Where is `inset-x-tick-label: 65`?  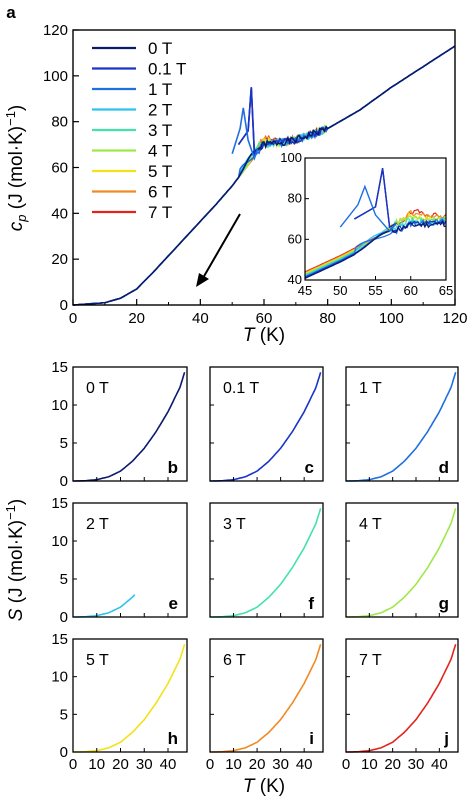
inset-x-tick-label: 65 is located at coordinates (446, 290).